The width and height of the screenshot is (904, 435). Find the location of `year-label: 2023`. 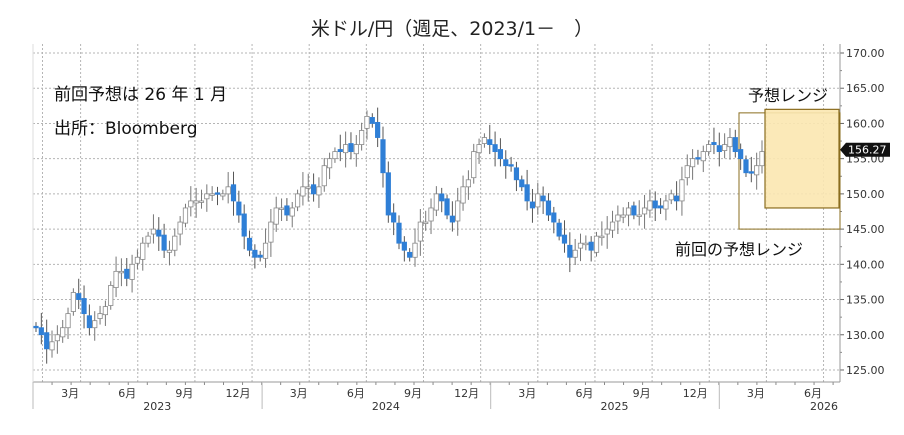

year-label: 2023 is located at coordinates (157, 406).